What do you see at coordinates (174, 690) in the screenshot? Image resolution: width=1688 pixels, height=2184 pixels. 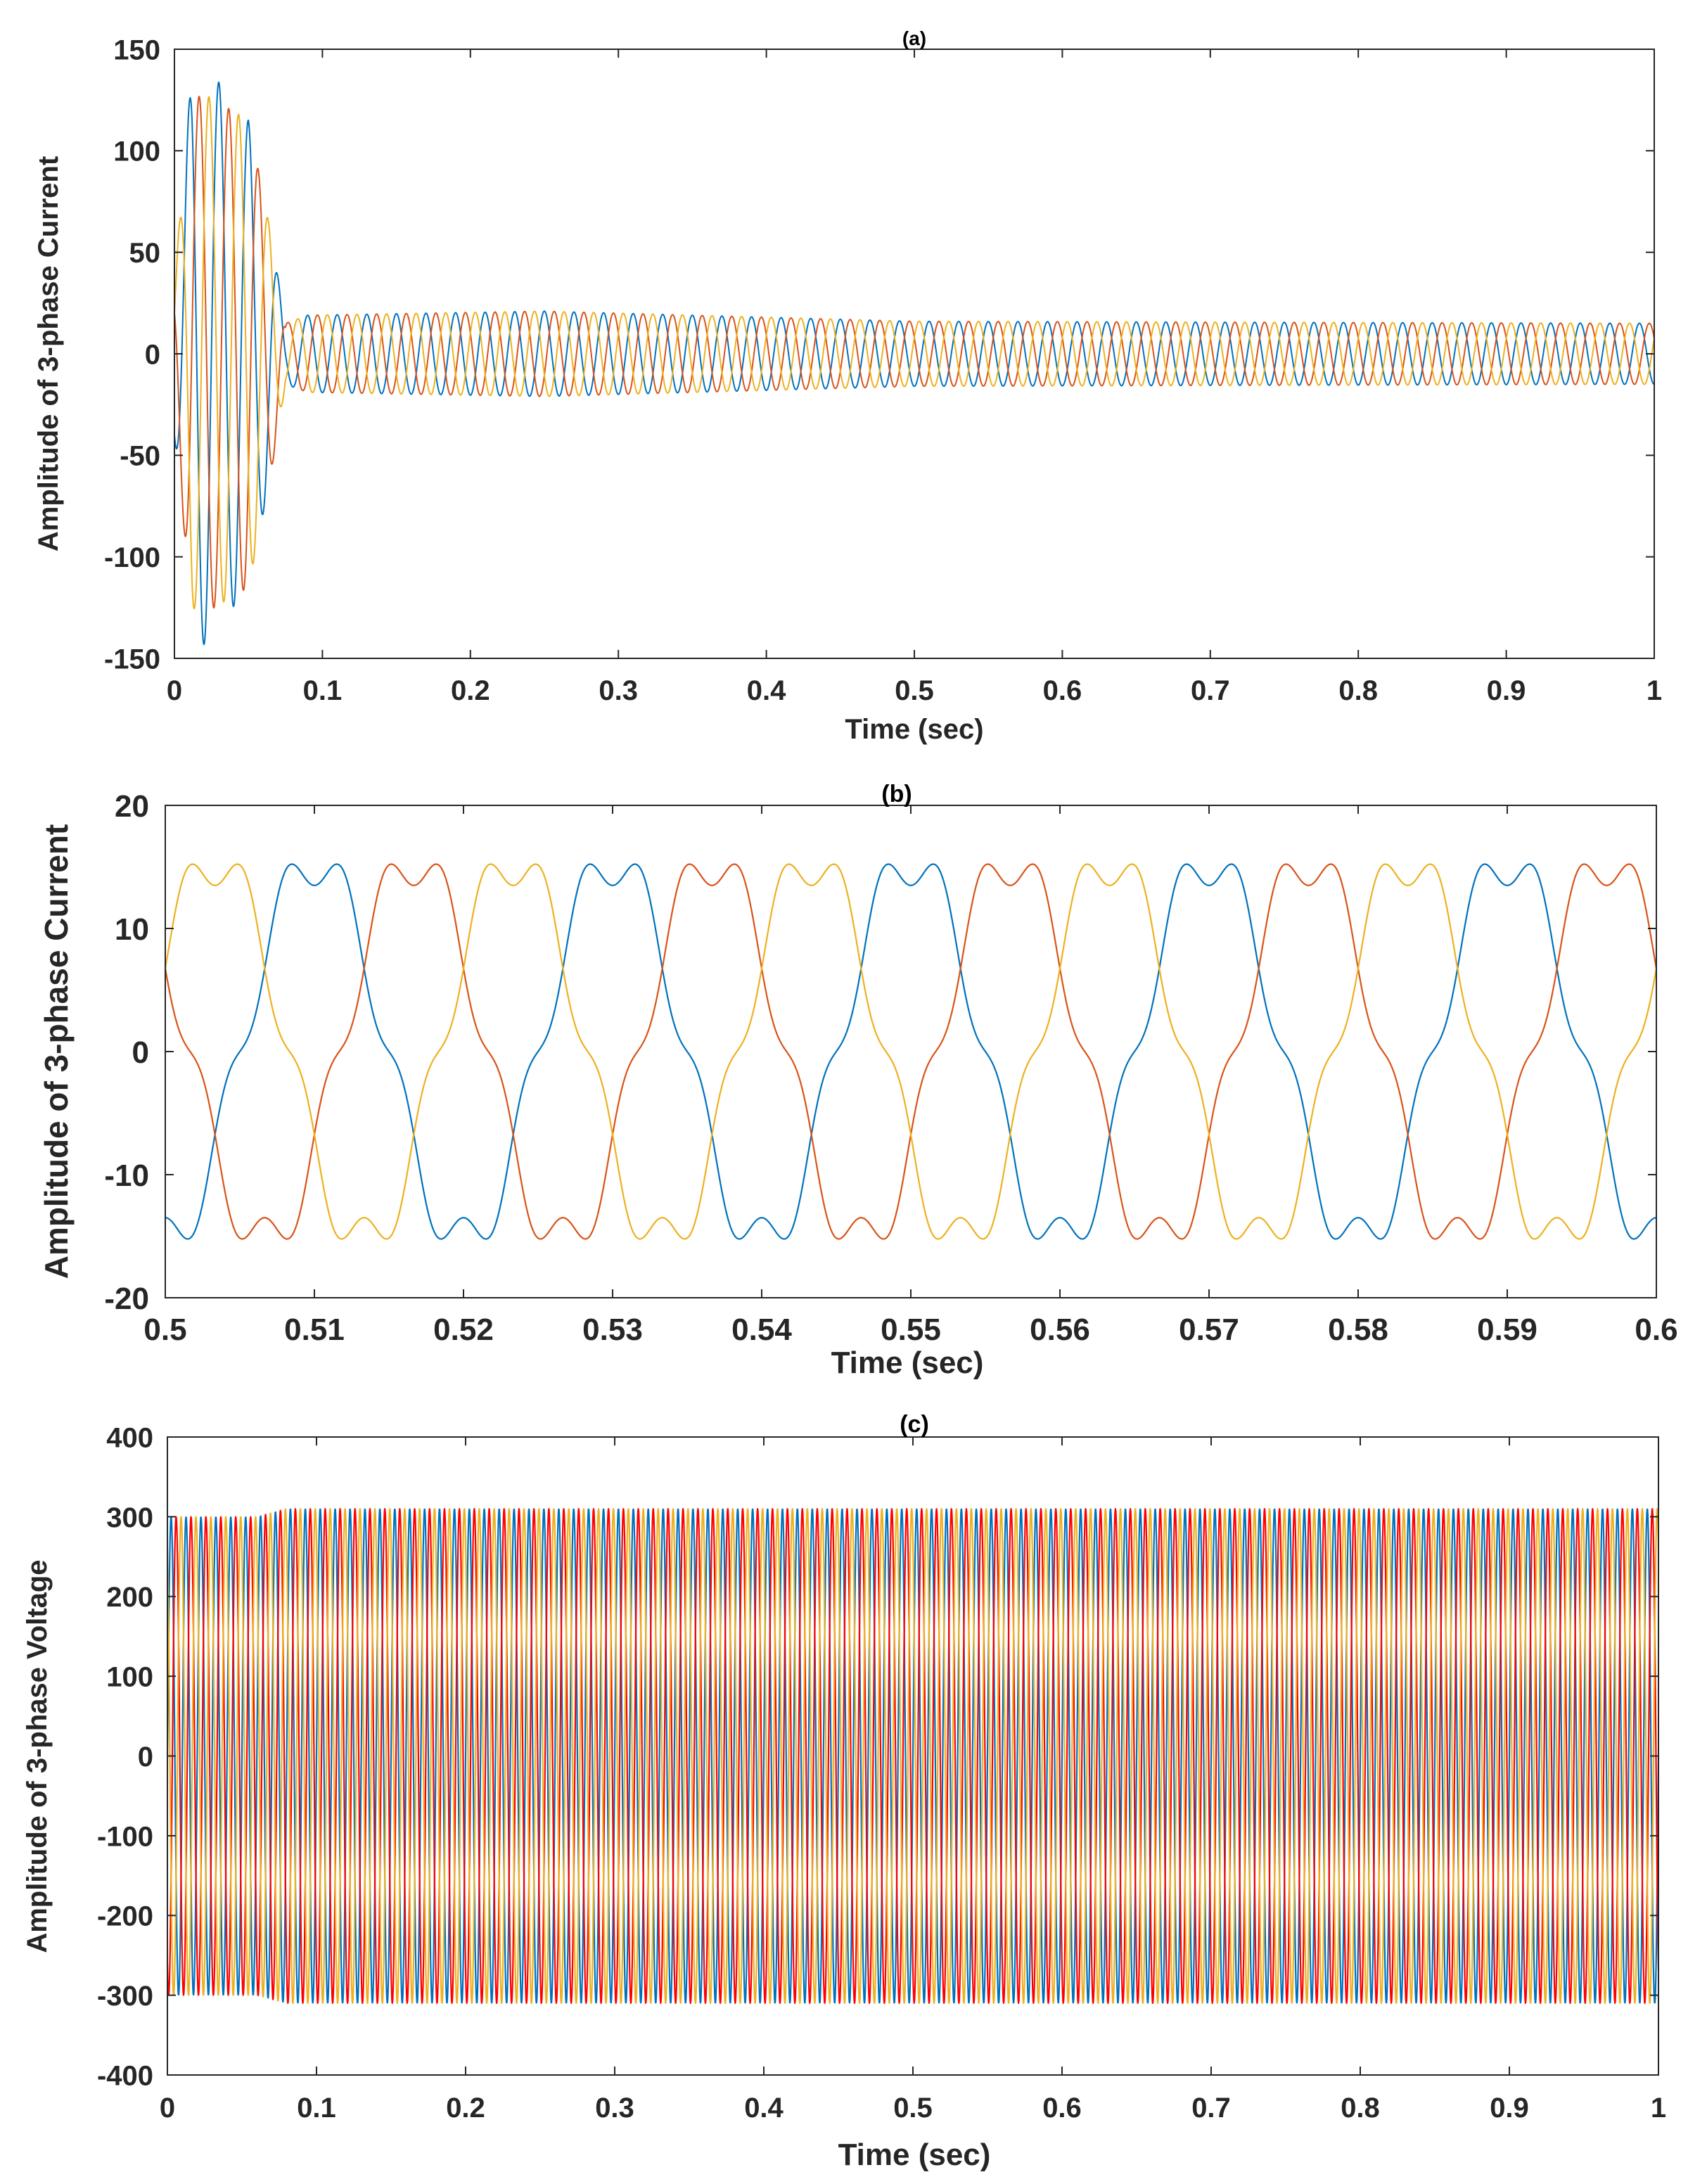 I see `x-tick-label-a: 0` at bounding box center [174, 690].